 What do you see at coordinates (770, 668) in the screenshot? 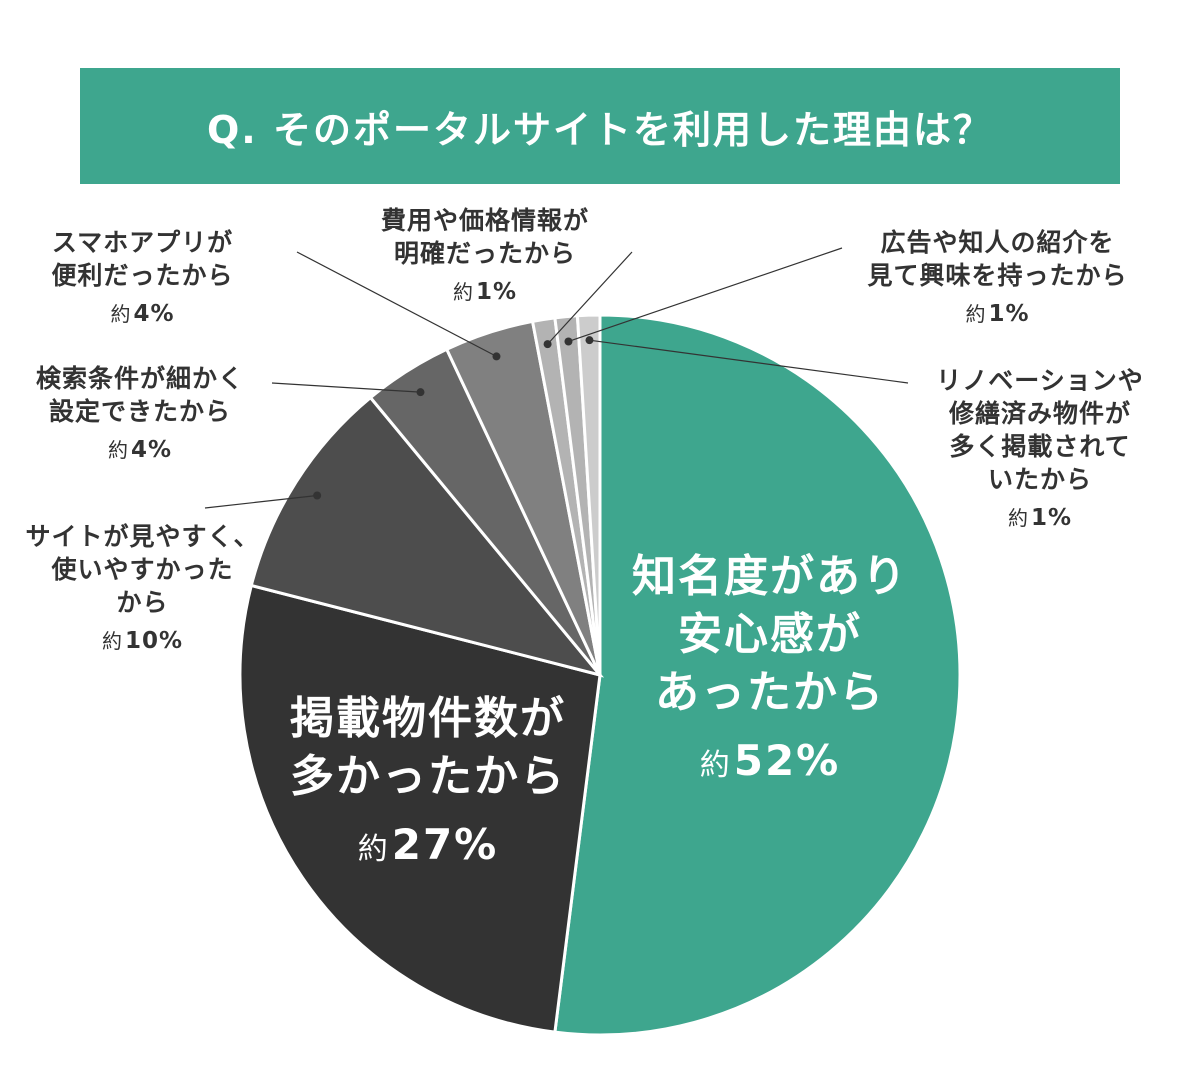
I see `slice-label-52: 知名度があり 安心感が あったから 約52%` at bounding box center [770, 668].